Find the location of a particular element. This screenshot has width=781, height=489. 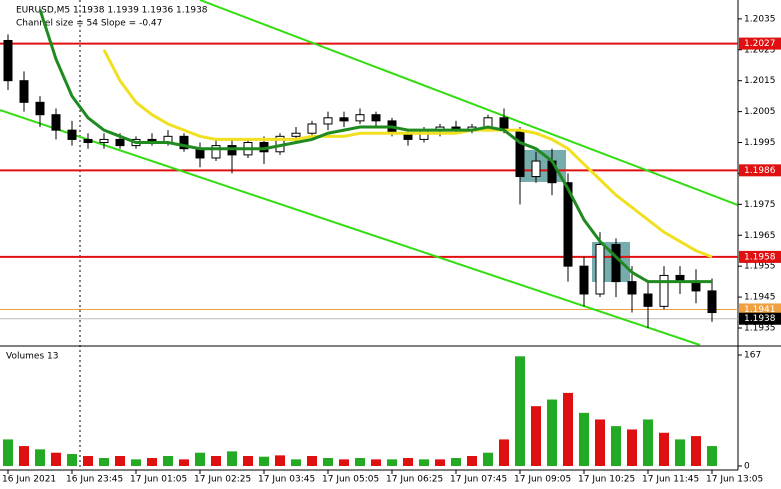

level-label: 1.1986 is located at coordinates (760, 171).